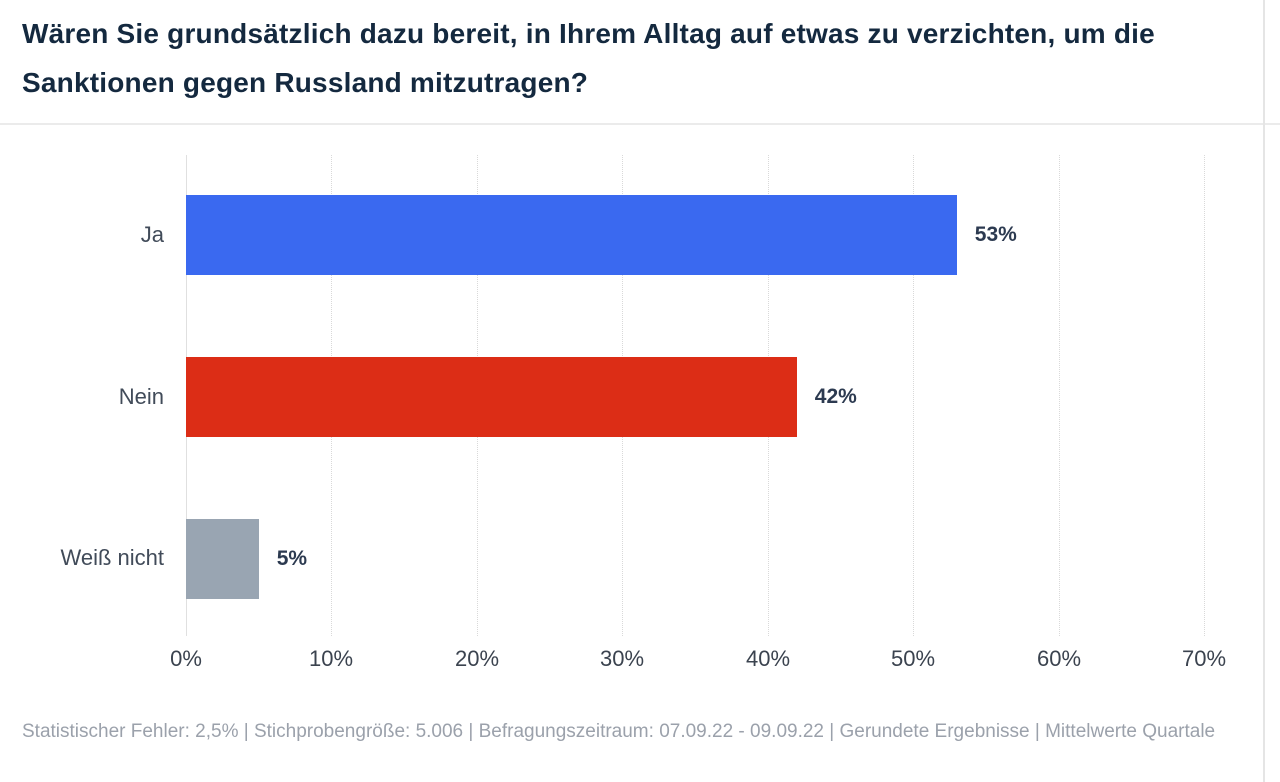 The image size is (1280, 782). What do you see at coordinates (768, 658) in the screenshot?
I see `tick-label-40: 40%` at bounding box center [768, 658].